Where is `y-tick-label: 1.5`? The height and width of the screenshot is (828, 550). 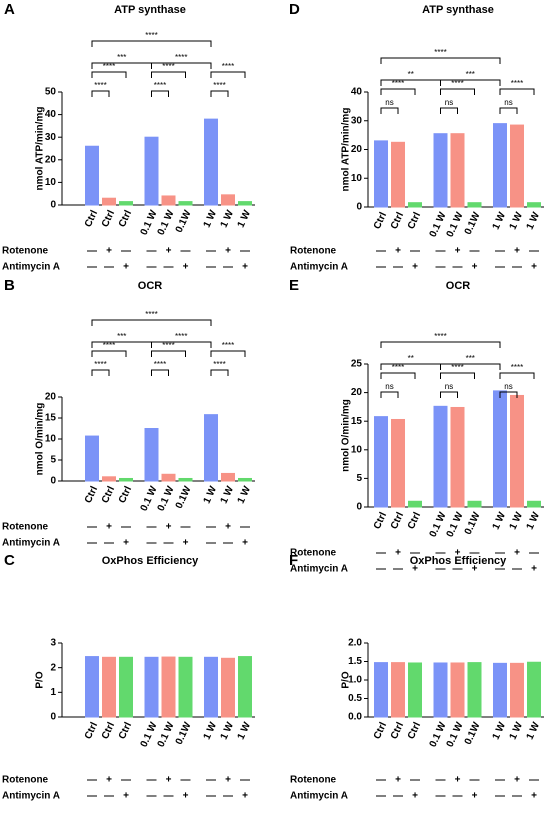
y-tick-label: 1.5 is located at coordinates (355, 661).